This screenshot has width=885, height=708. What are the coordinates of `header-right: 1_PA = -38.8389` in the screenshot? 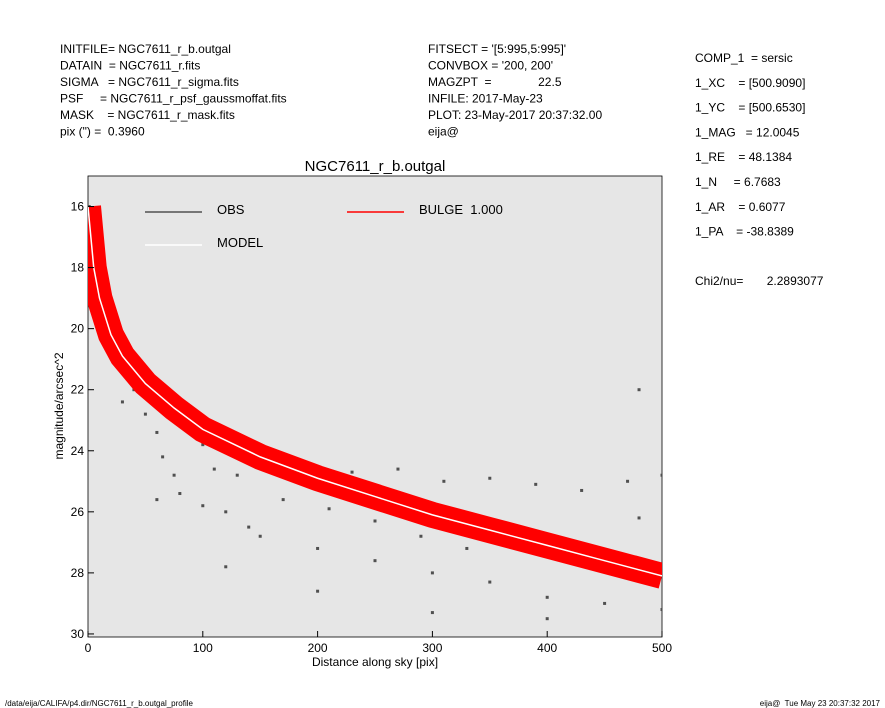 It's located at (744, 232).